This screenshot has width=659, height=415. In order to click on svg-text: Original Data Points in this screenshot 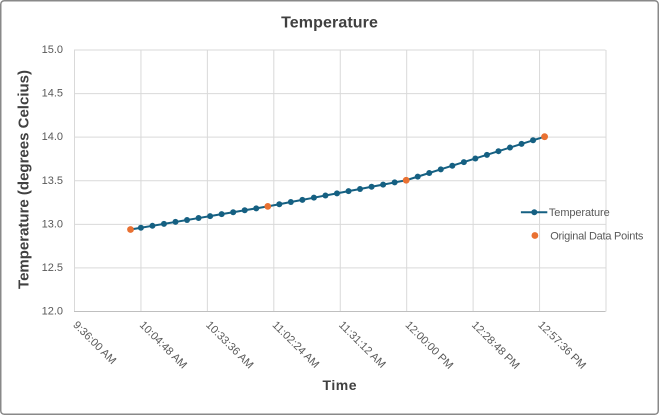, I will do `click(597, 236)`.